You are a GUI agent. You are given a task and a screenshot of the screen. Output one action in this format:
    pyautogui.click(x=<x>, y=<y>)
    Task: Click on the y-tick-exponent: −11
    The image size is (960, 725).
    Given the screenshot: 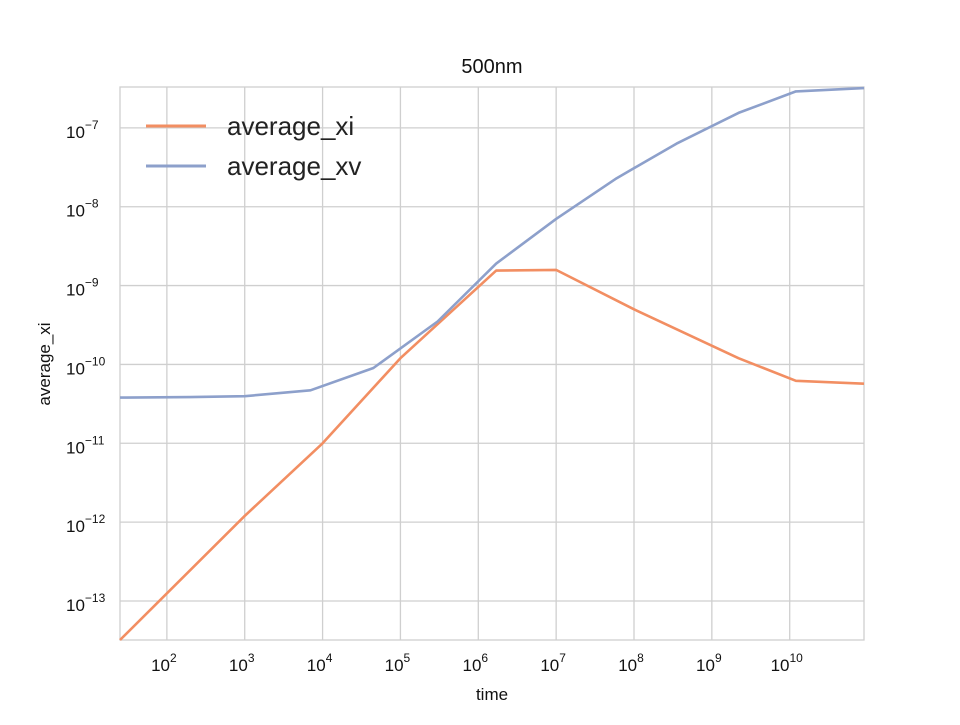 What is the action you would take?
    pyautogui.click(x=95, y=440)
    